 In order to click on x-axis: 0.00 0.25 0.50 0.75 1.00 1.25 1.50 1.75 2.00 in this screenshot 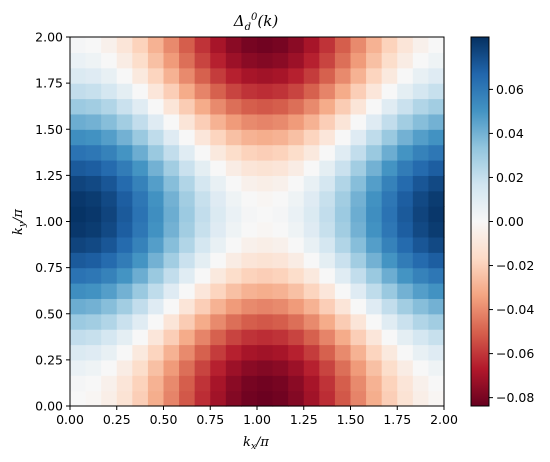, I will do `click(257, 416)`.